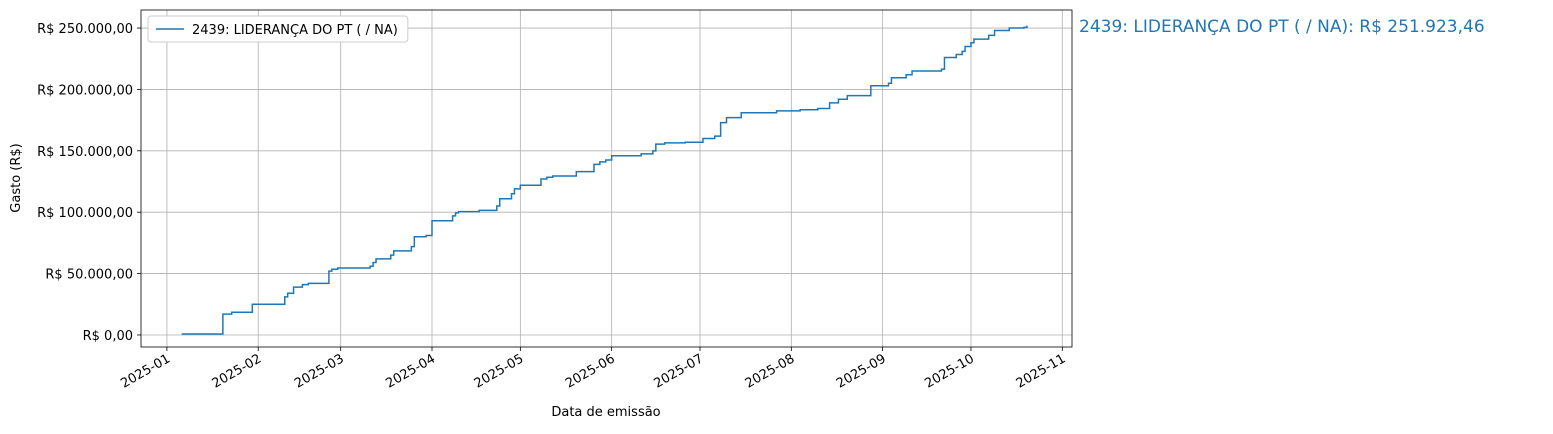 The height and width of the screenshot is (434, 1553). What do you see at coordinates (85, 152) in the screenshot?
I see `y-tick-label: R$ 150.000,00` at bounding box center [85, 152].